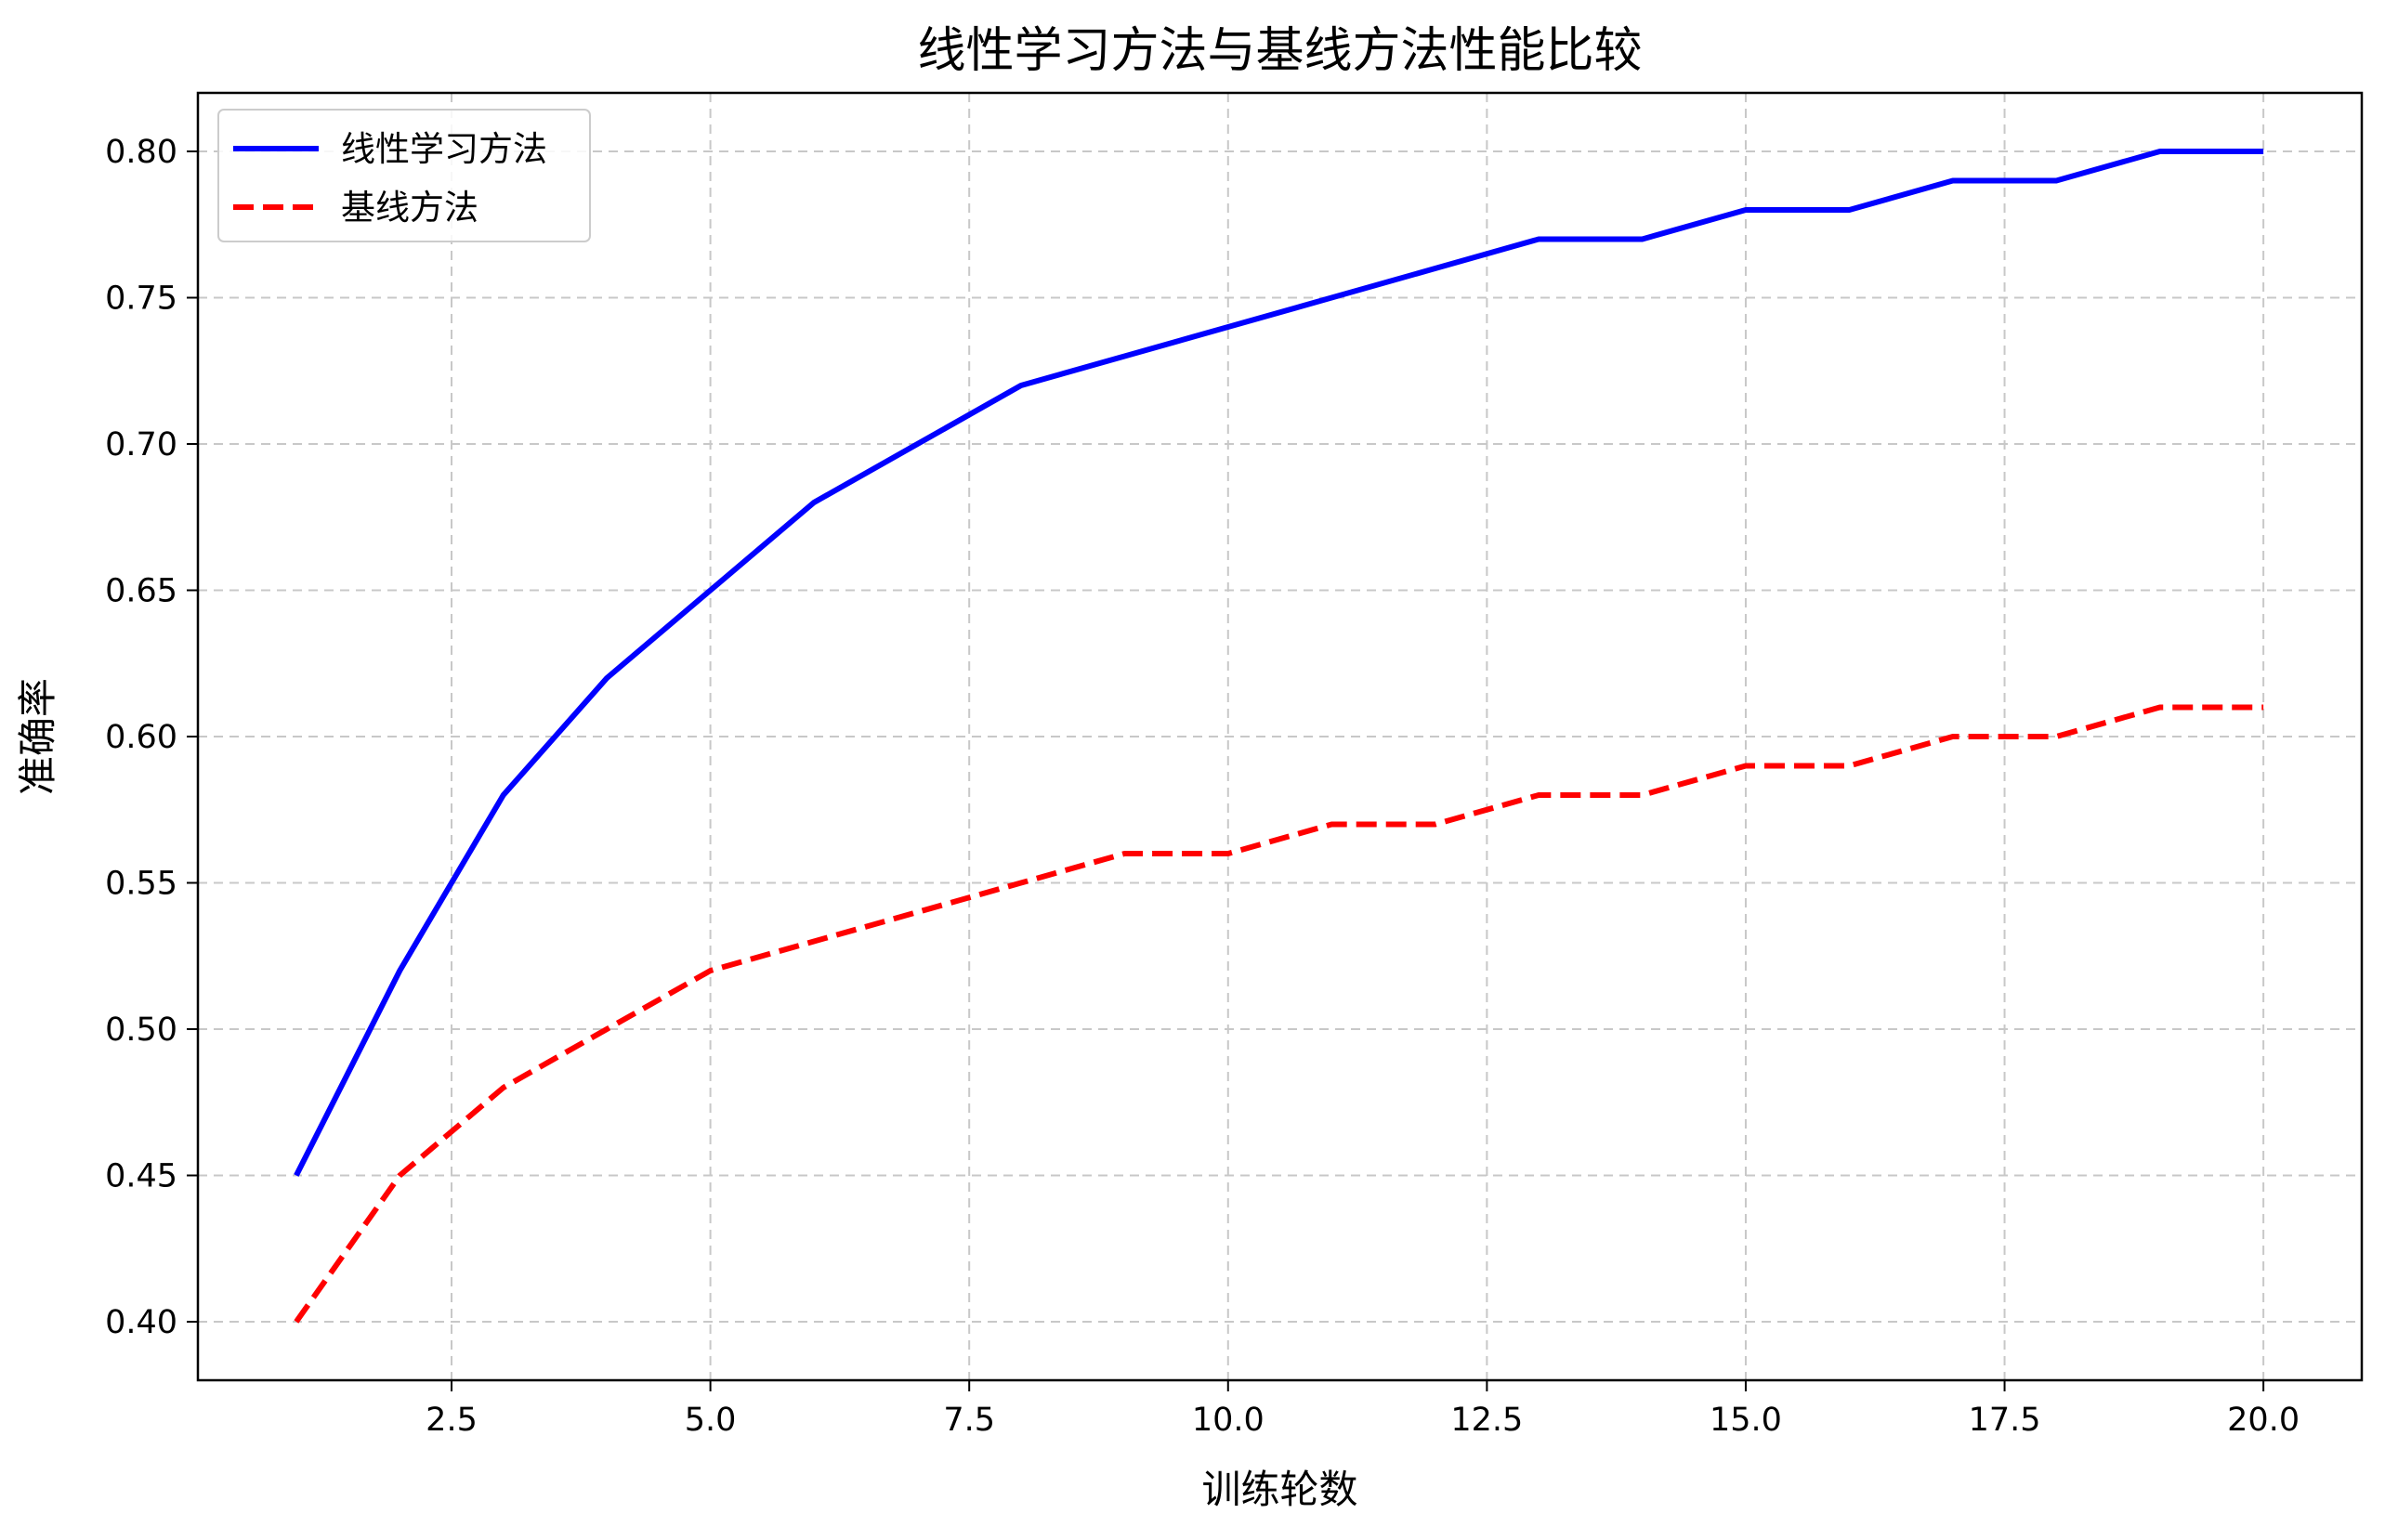 Image resolution: width=2385 pixels, height=1540 pixels. I want to click on y-tick-label: 0.45, so click(141, 1176).